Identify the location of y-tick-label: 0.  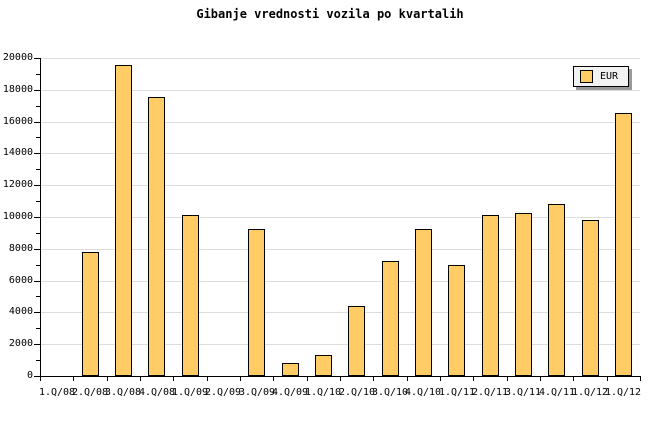
(29, 375).